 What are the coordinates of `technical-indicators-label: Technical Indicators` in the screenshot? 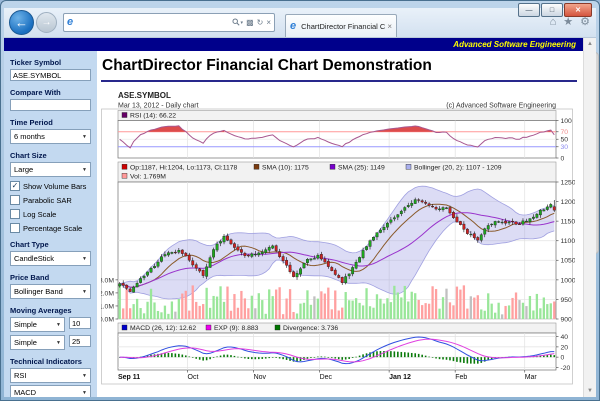 It's located at (46, 361).